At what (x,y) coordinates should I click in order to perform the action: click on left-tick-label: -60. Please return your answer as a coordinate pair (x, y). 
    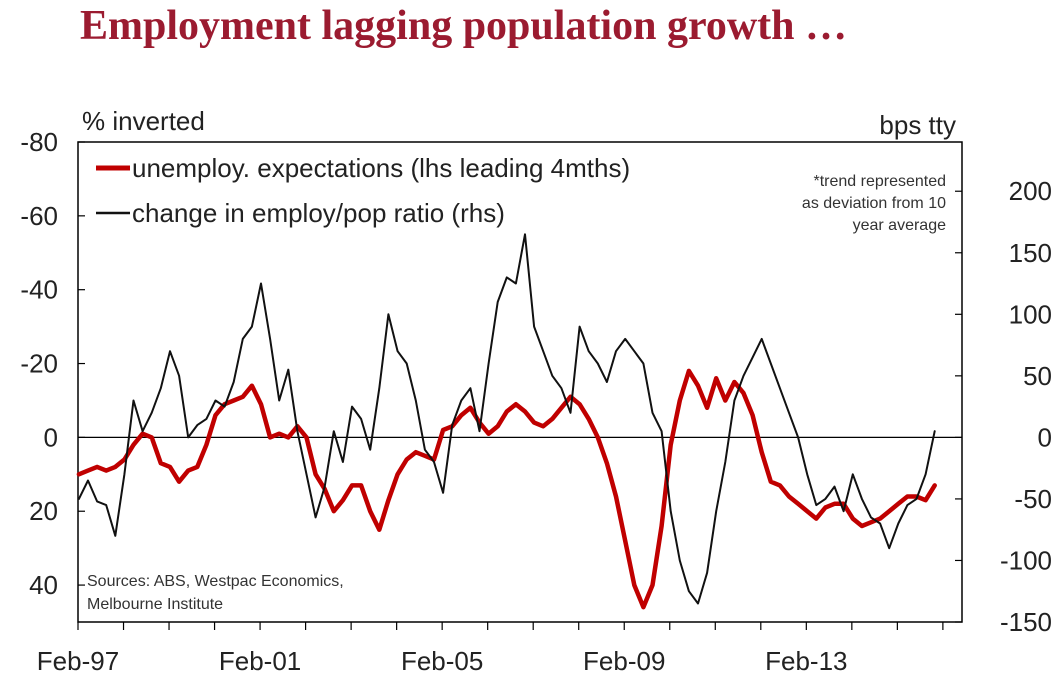
    Looking at the image, I should click on (39, 216).